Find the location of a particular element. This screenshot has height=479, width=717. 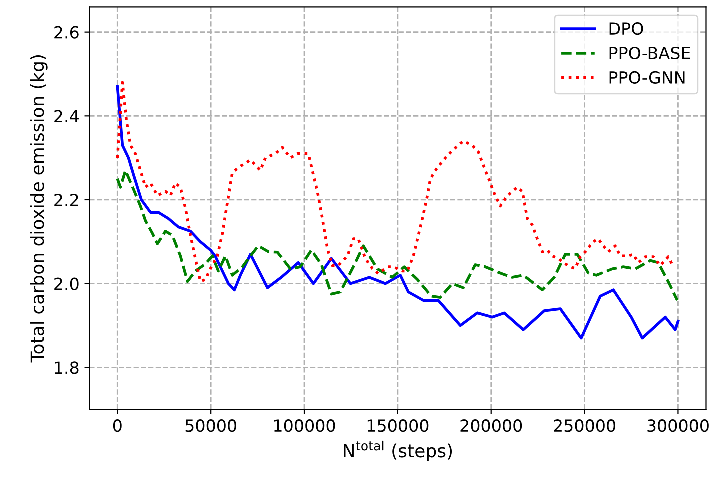

y-tick-label: 1.8 is located at coordinates (67, 368).